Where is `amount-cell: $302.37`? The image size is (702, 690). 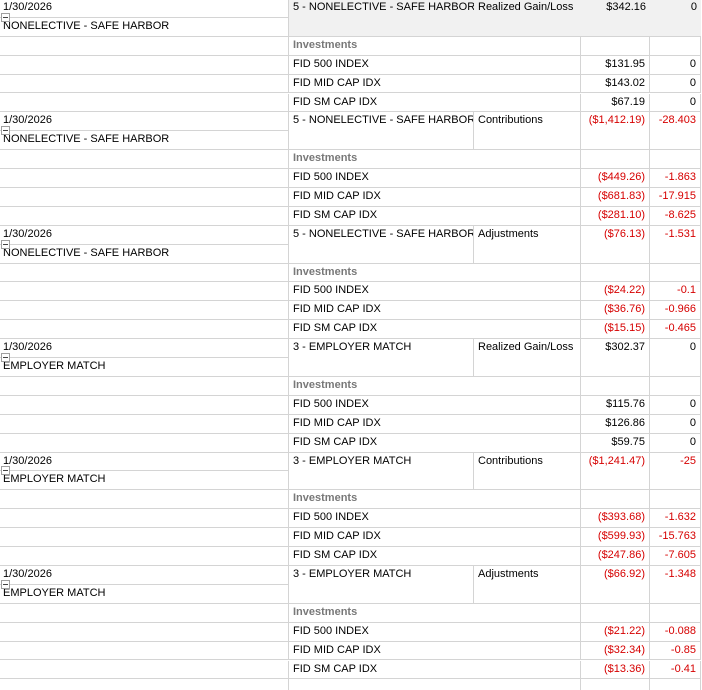
amount-cell: $302.37 is located at coordinates (615, 358).